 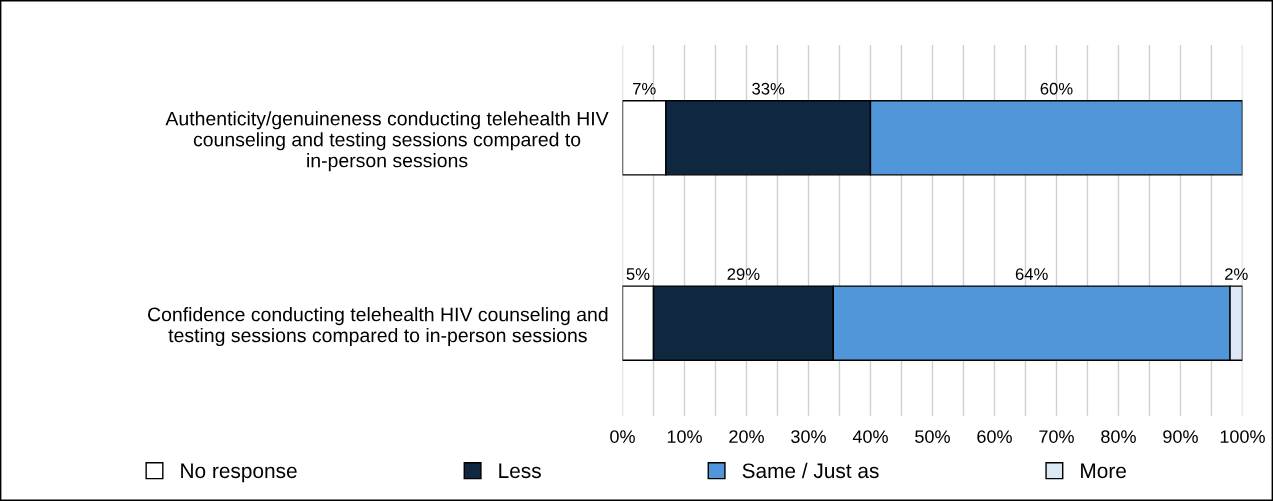 I want to click on data-label: 2%, so click(x=1236, y=274).